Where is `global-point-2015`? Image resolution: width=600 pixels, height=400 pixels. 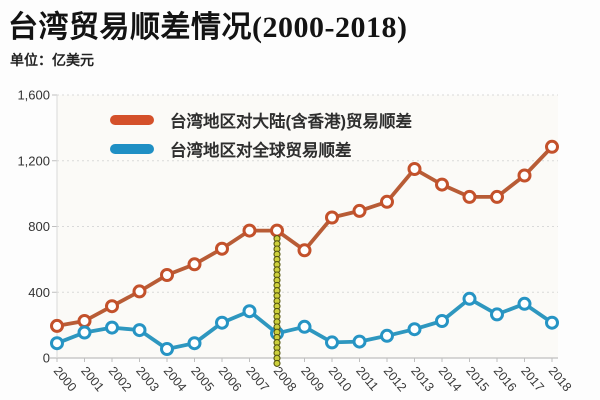
global-point-2015 is located at coordinates (469, 298).